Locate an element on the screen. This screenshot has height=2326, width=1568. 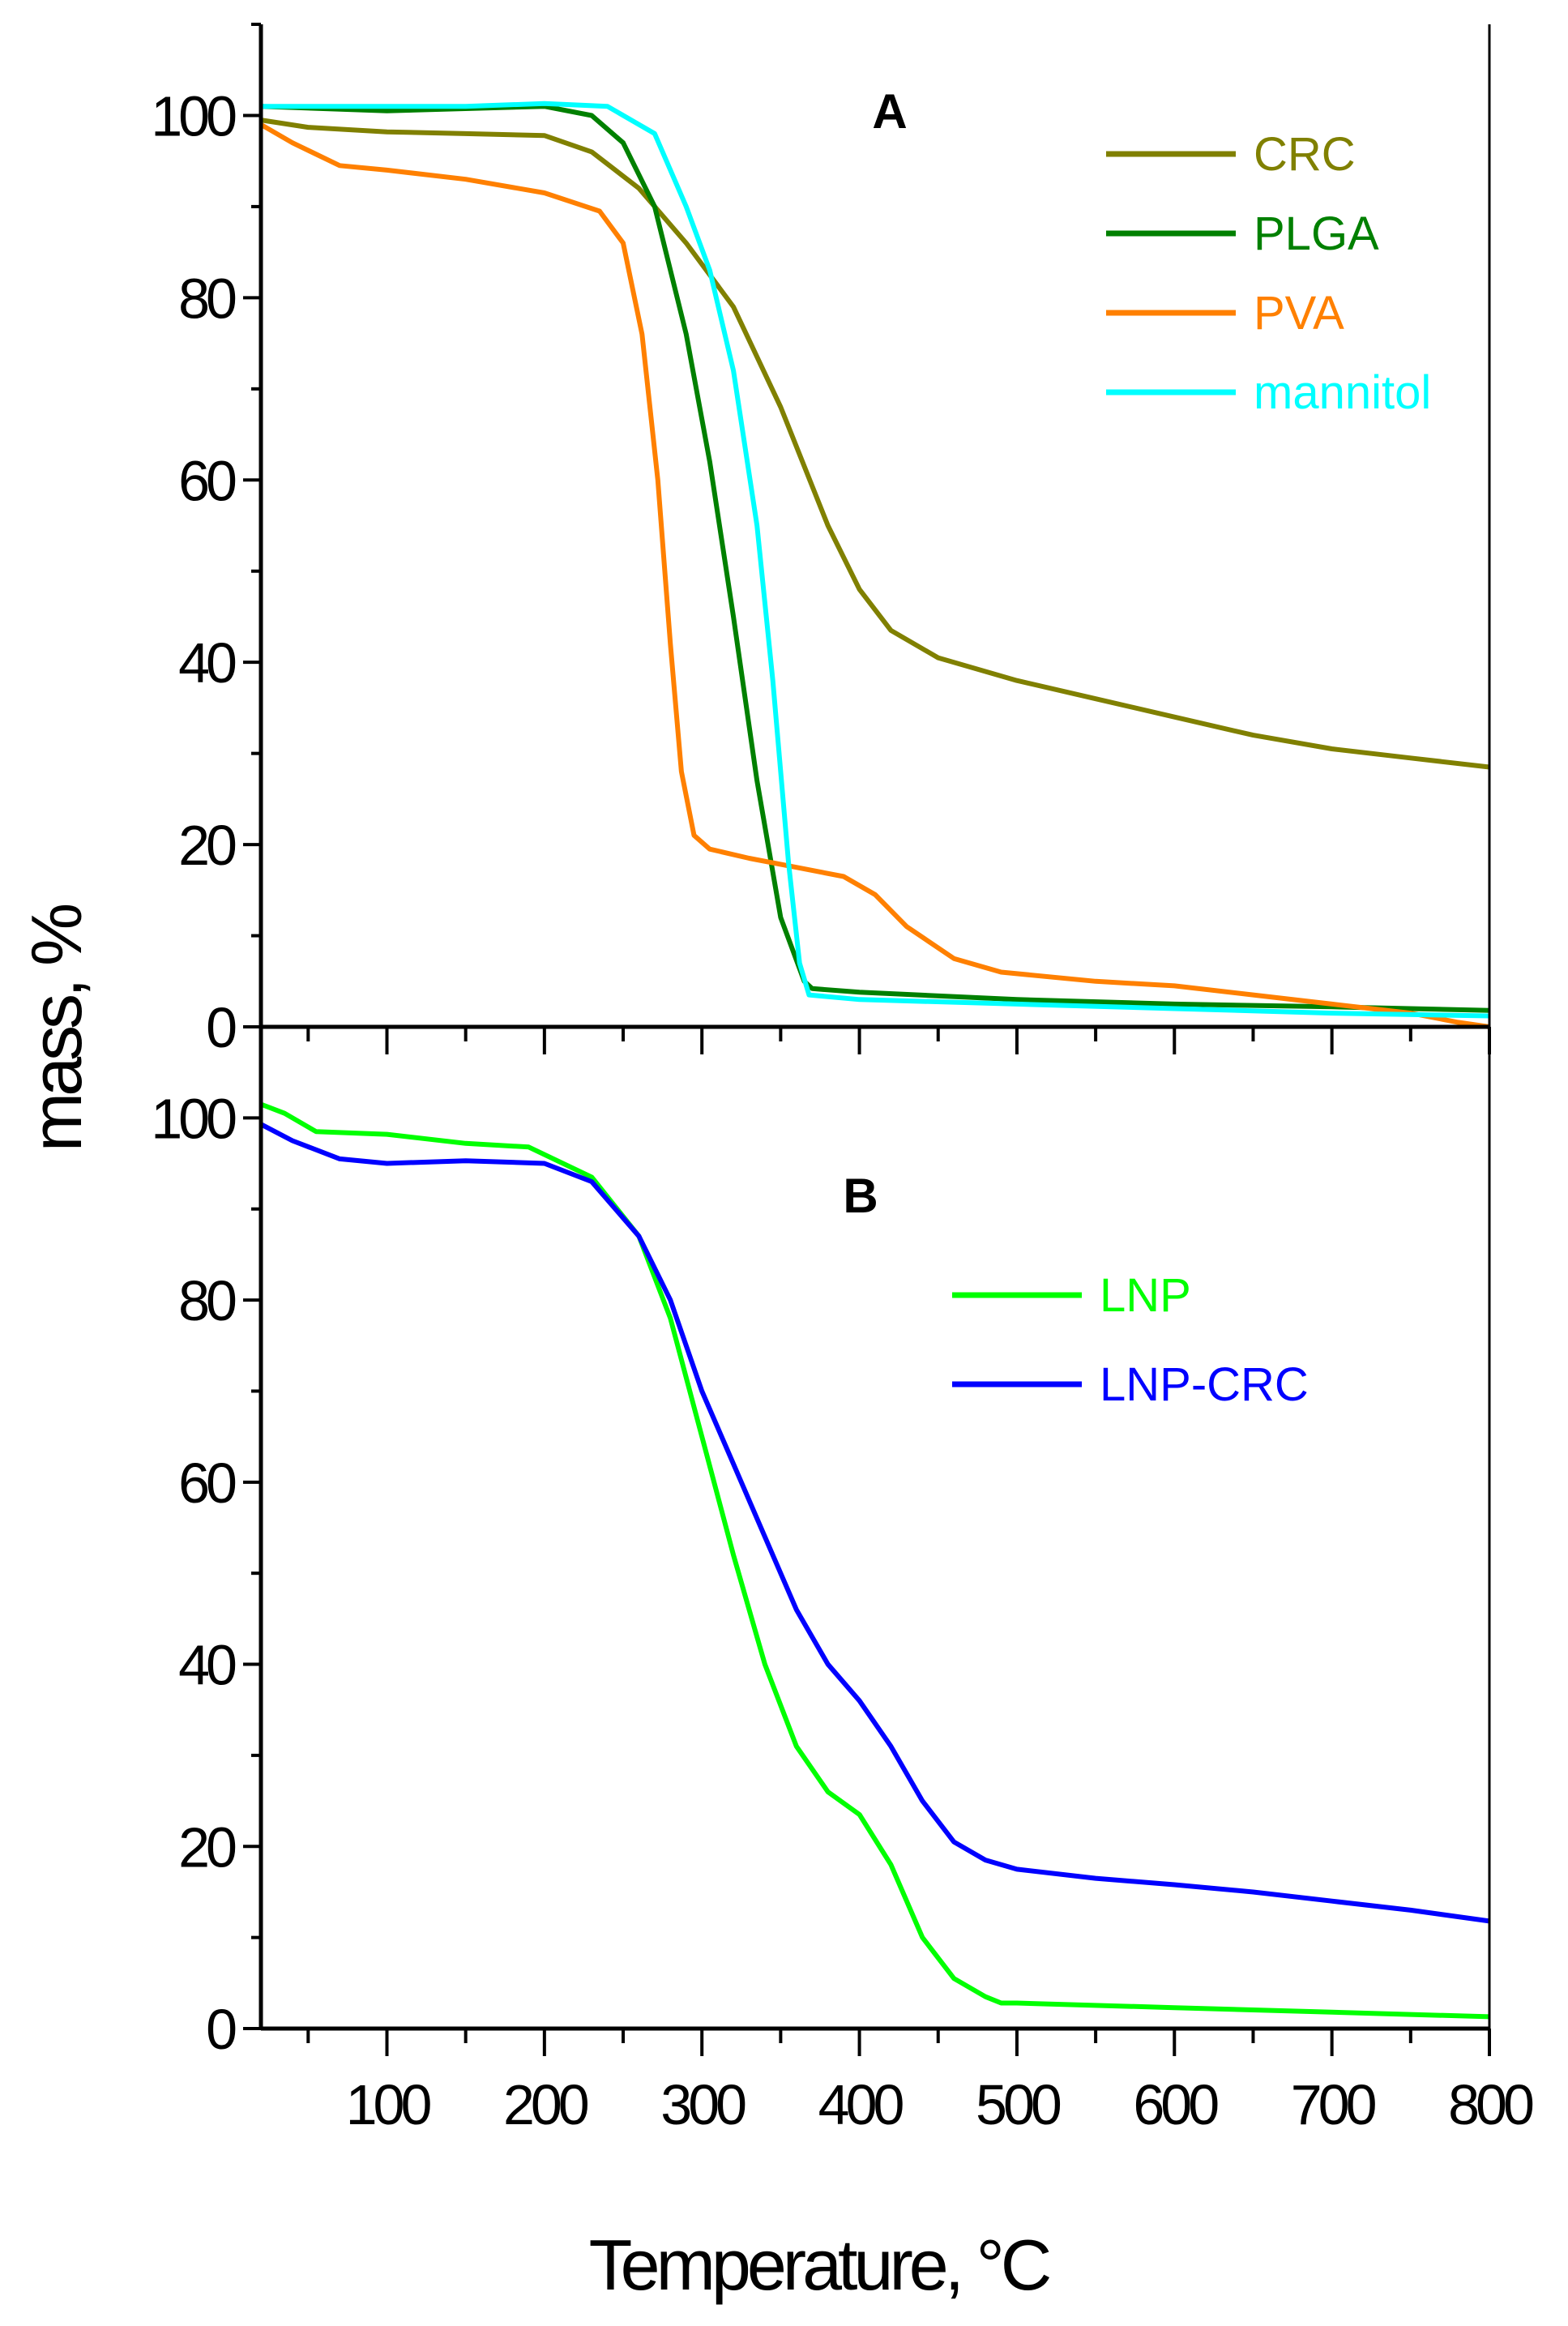
x-tick-label: 600 is located at coordinates (1176, 2104).